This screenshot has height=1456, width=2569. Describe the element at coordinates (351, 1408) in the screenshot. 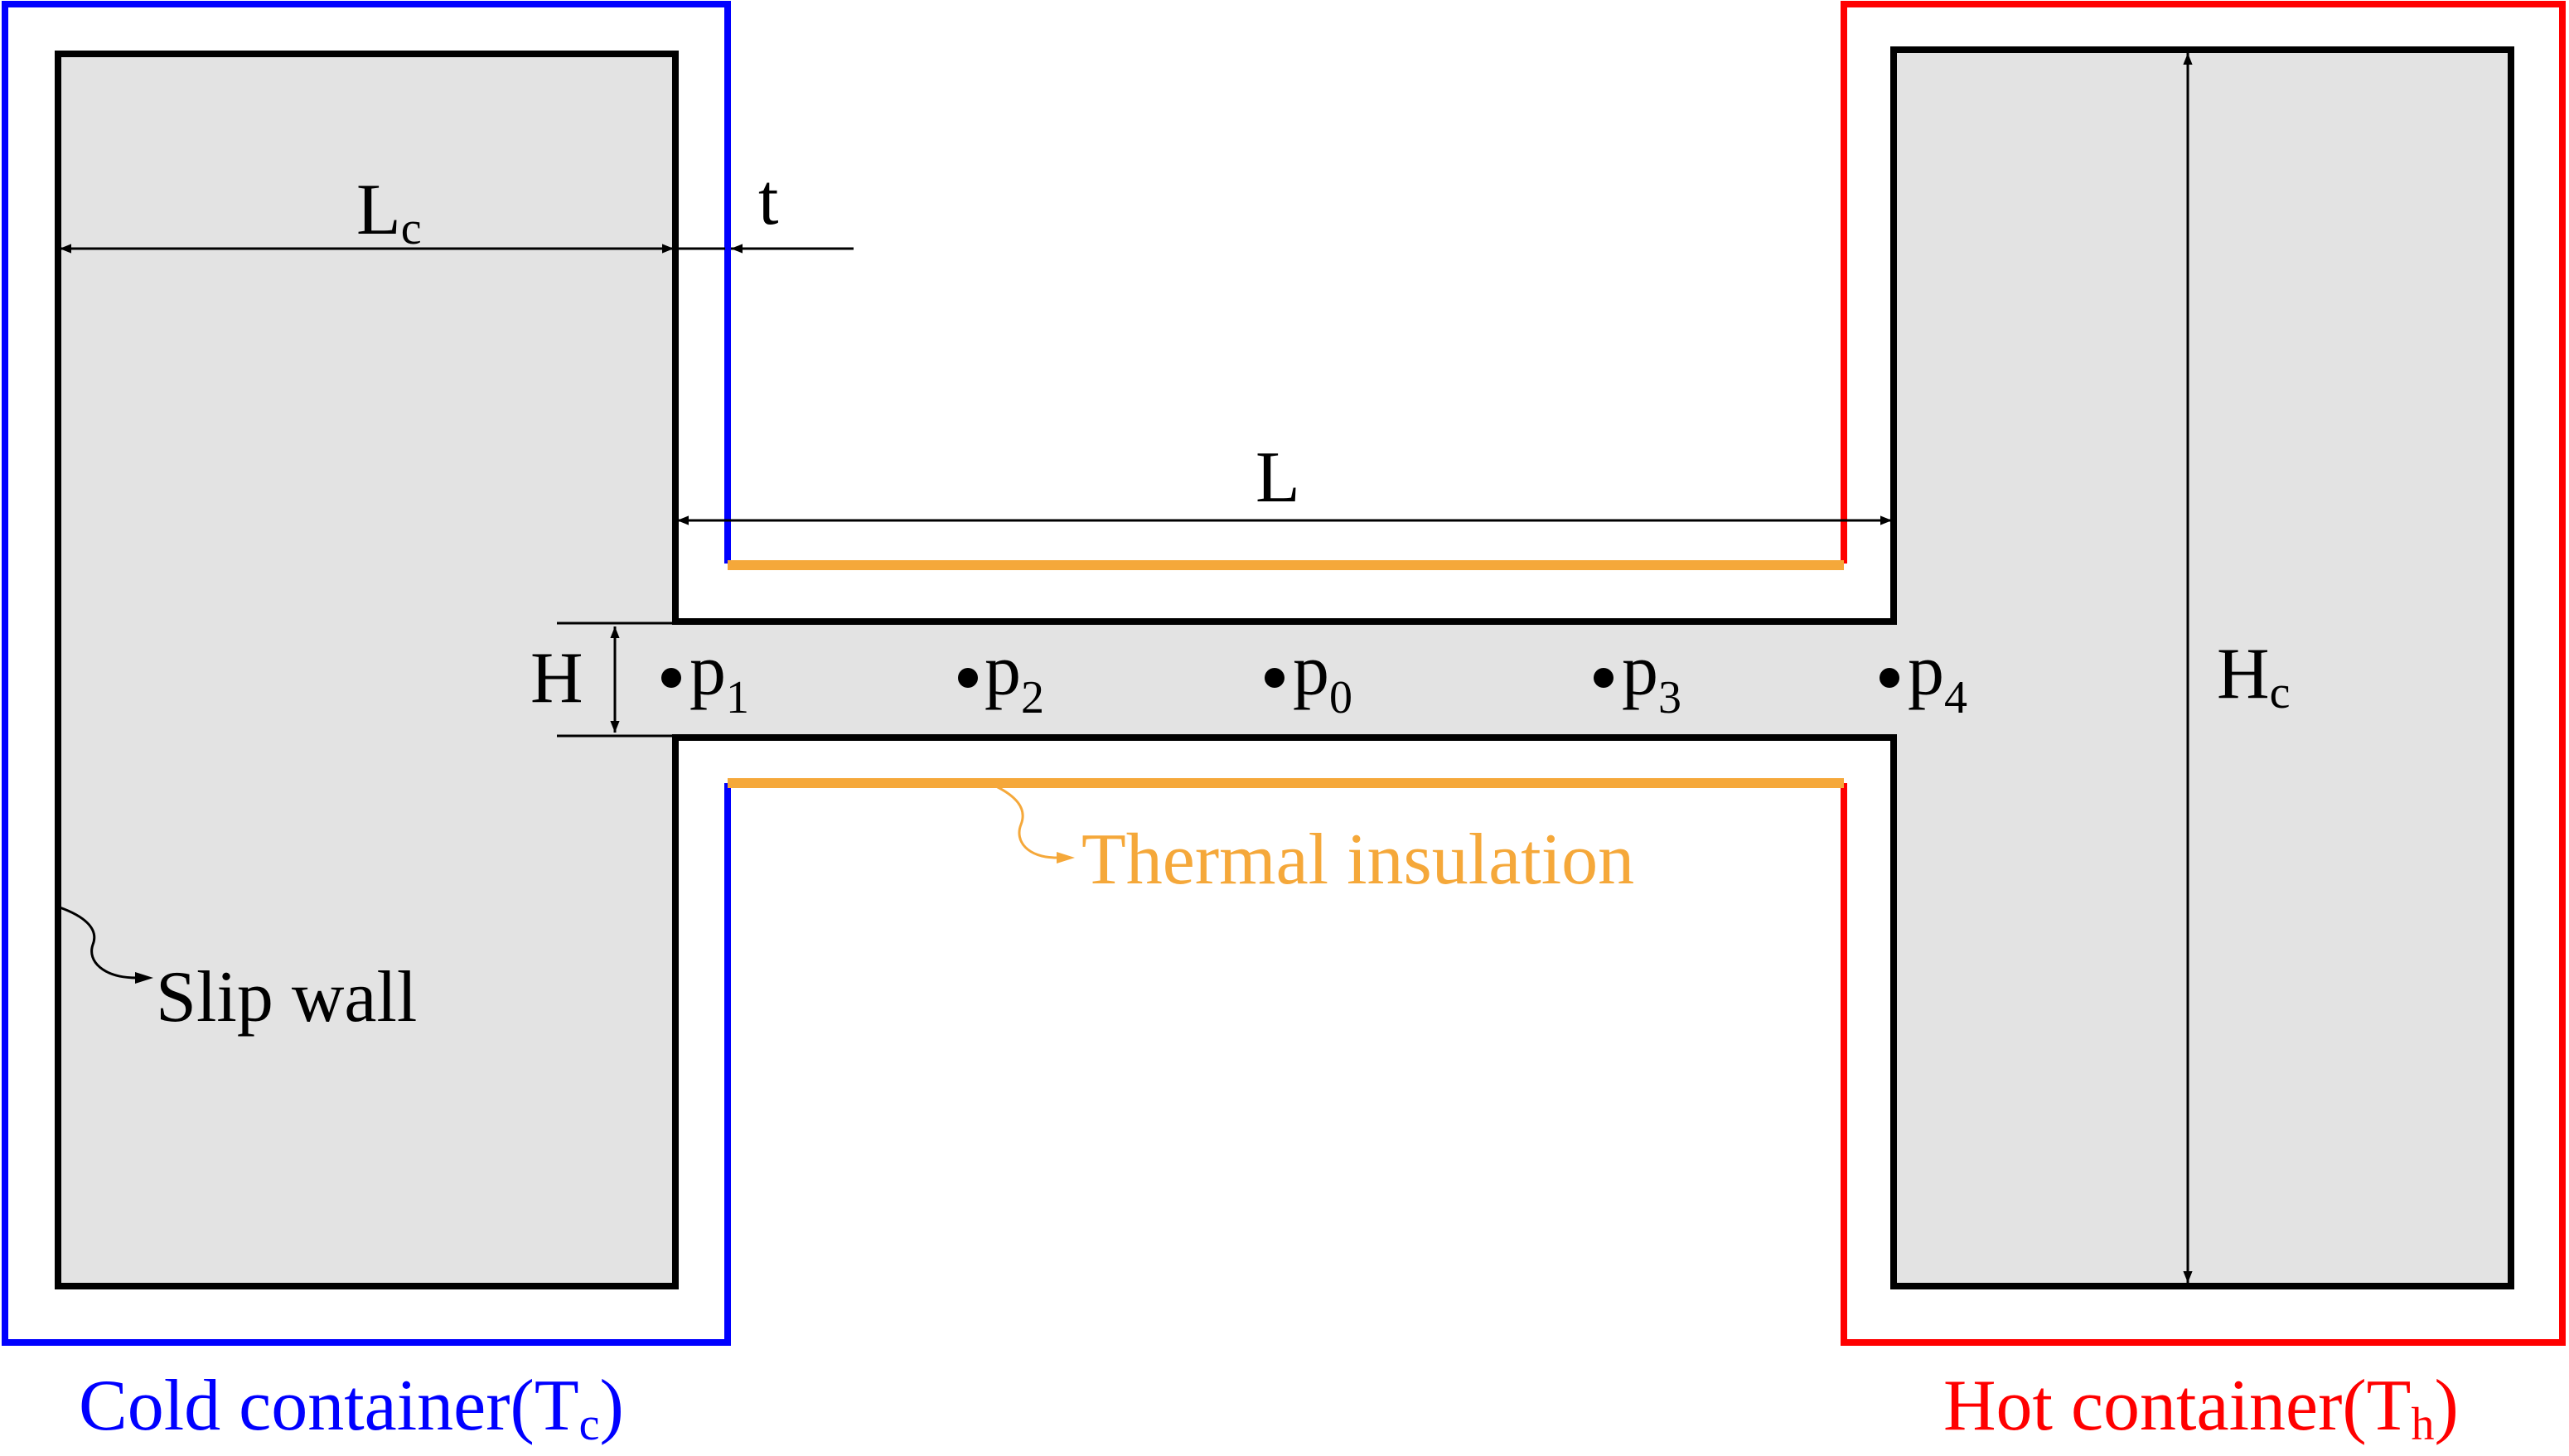

I see `cold-container-caption: Cold container(Tc)` at that location.